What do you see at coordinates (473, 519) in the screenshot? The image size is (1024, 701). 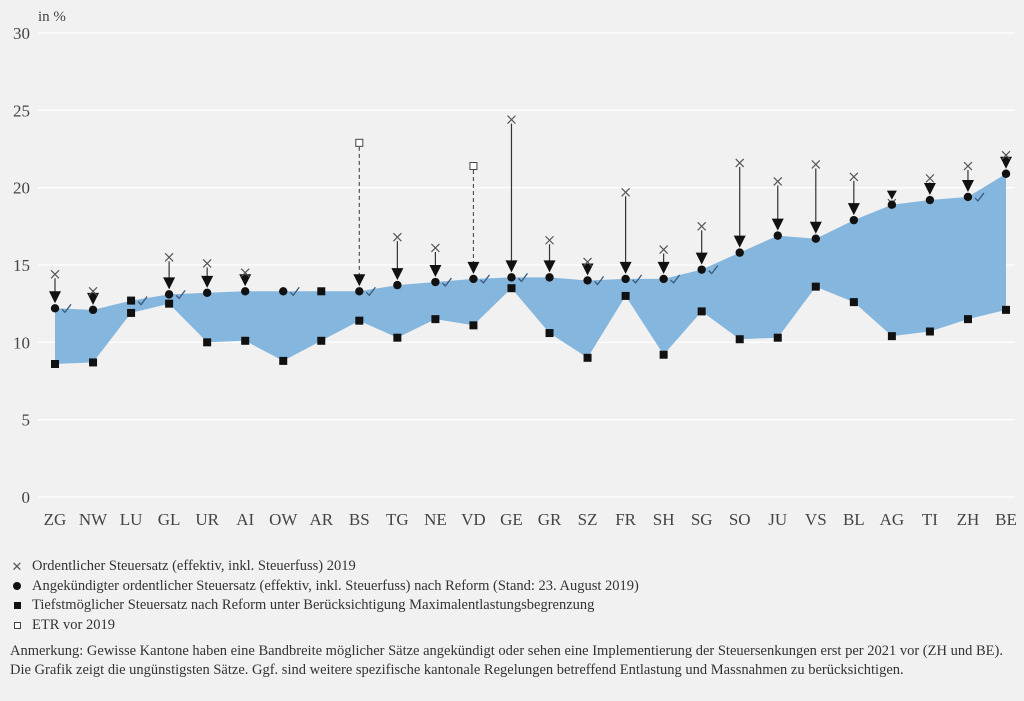 I see `x-tick-label: VD` at bounding box center [473, 519].